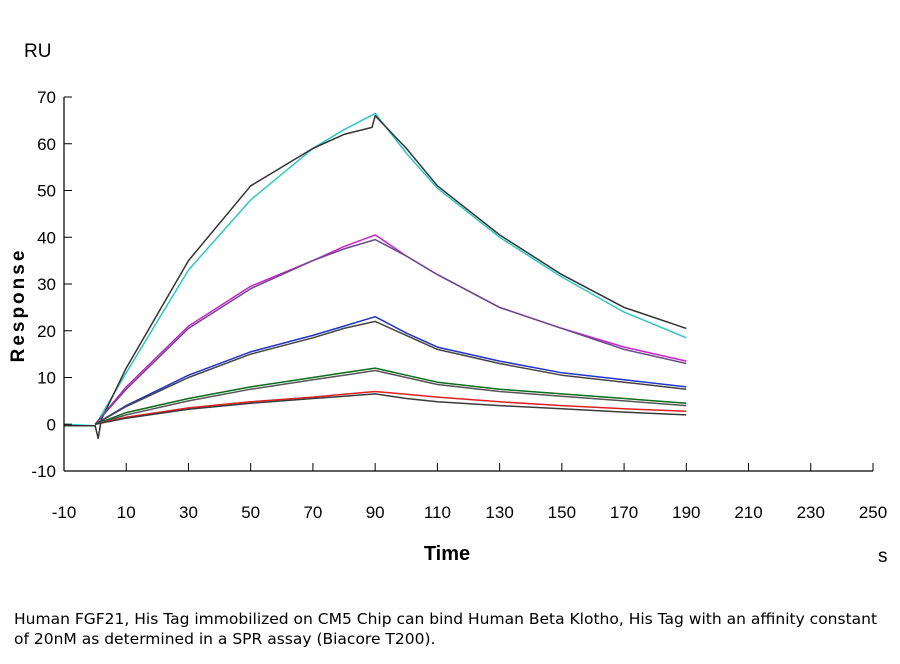  Describe the element at coordinates (46, 331) in the screenshot. I see `y-tick-label: 20` at that location.